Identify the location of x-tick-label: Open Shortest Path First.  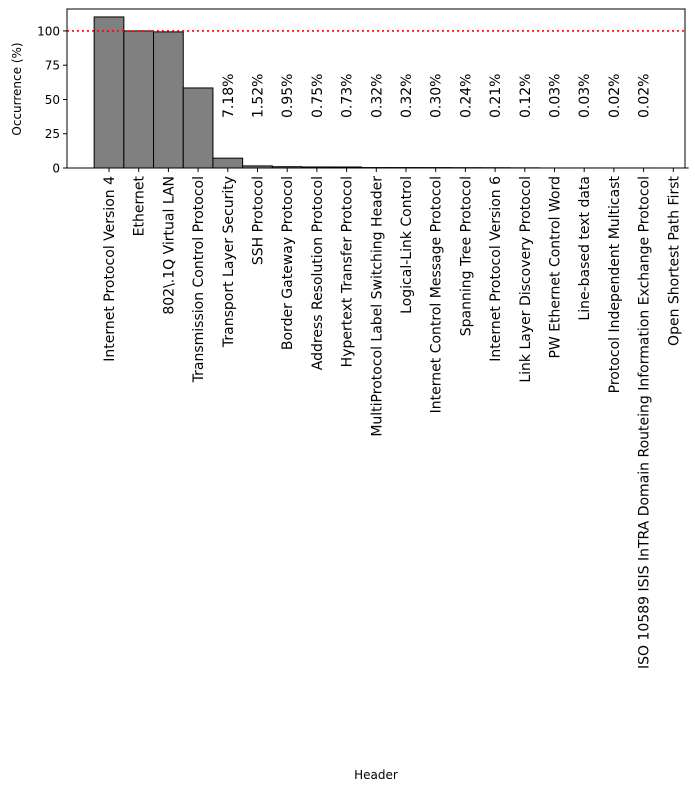
(674, 260).